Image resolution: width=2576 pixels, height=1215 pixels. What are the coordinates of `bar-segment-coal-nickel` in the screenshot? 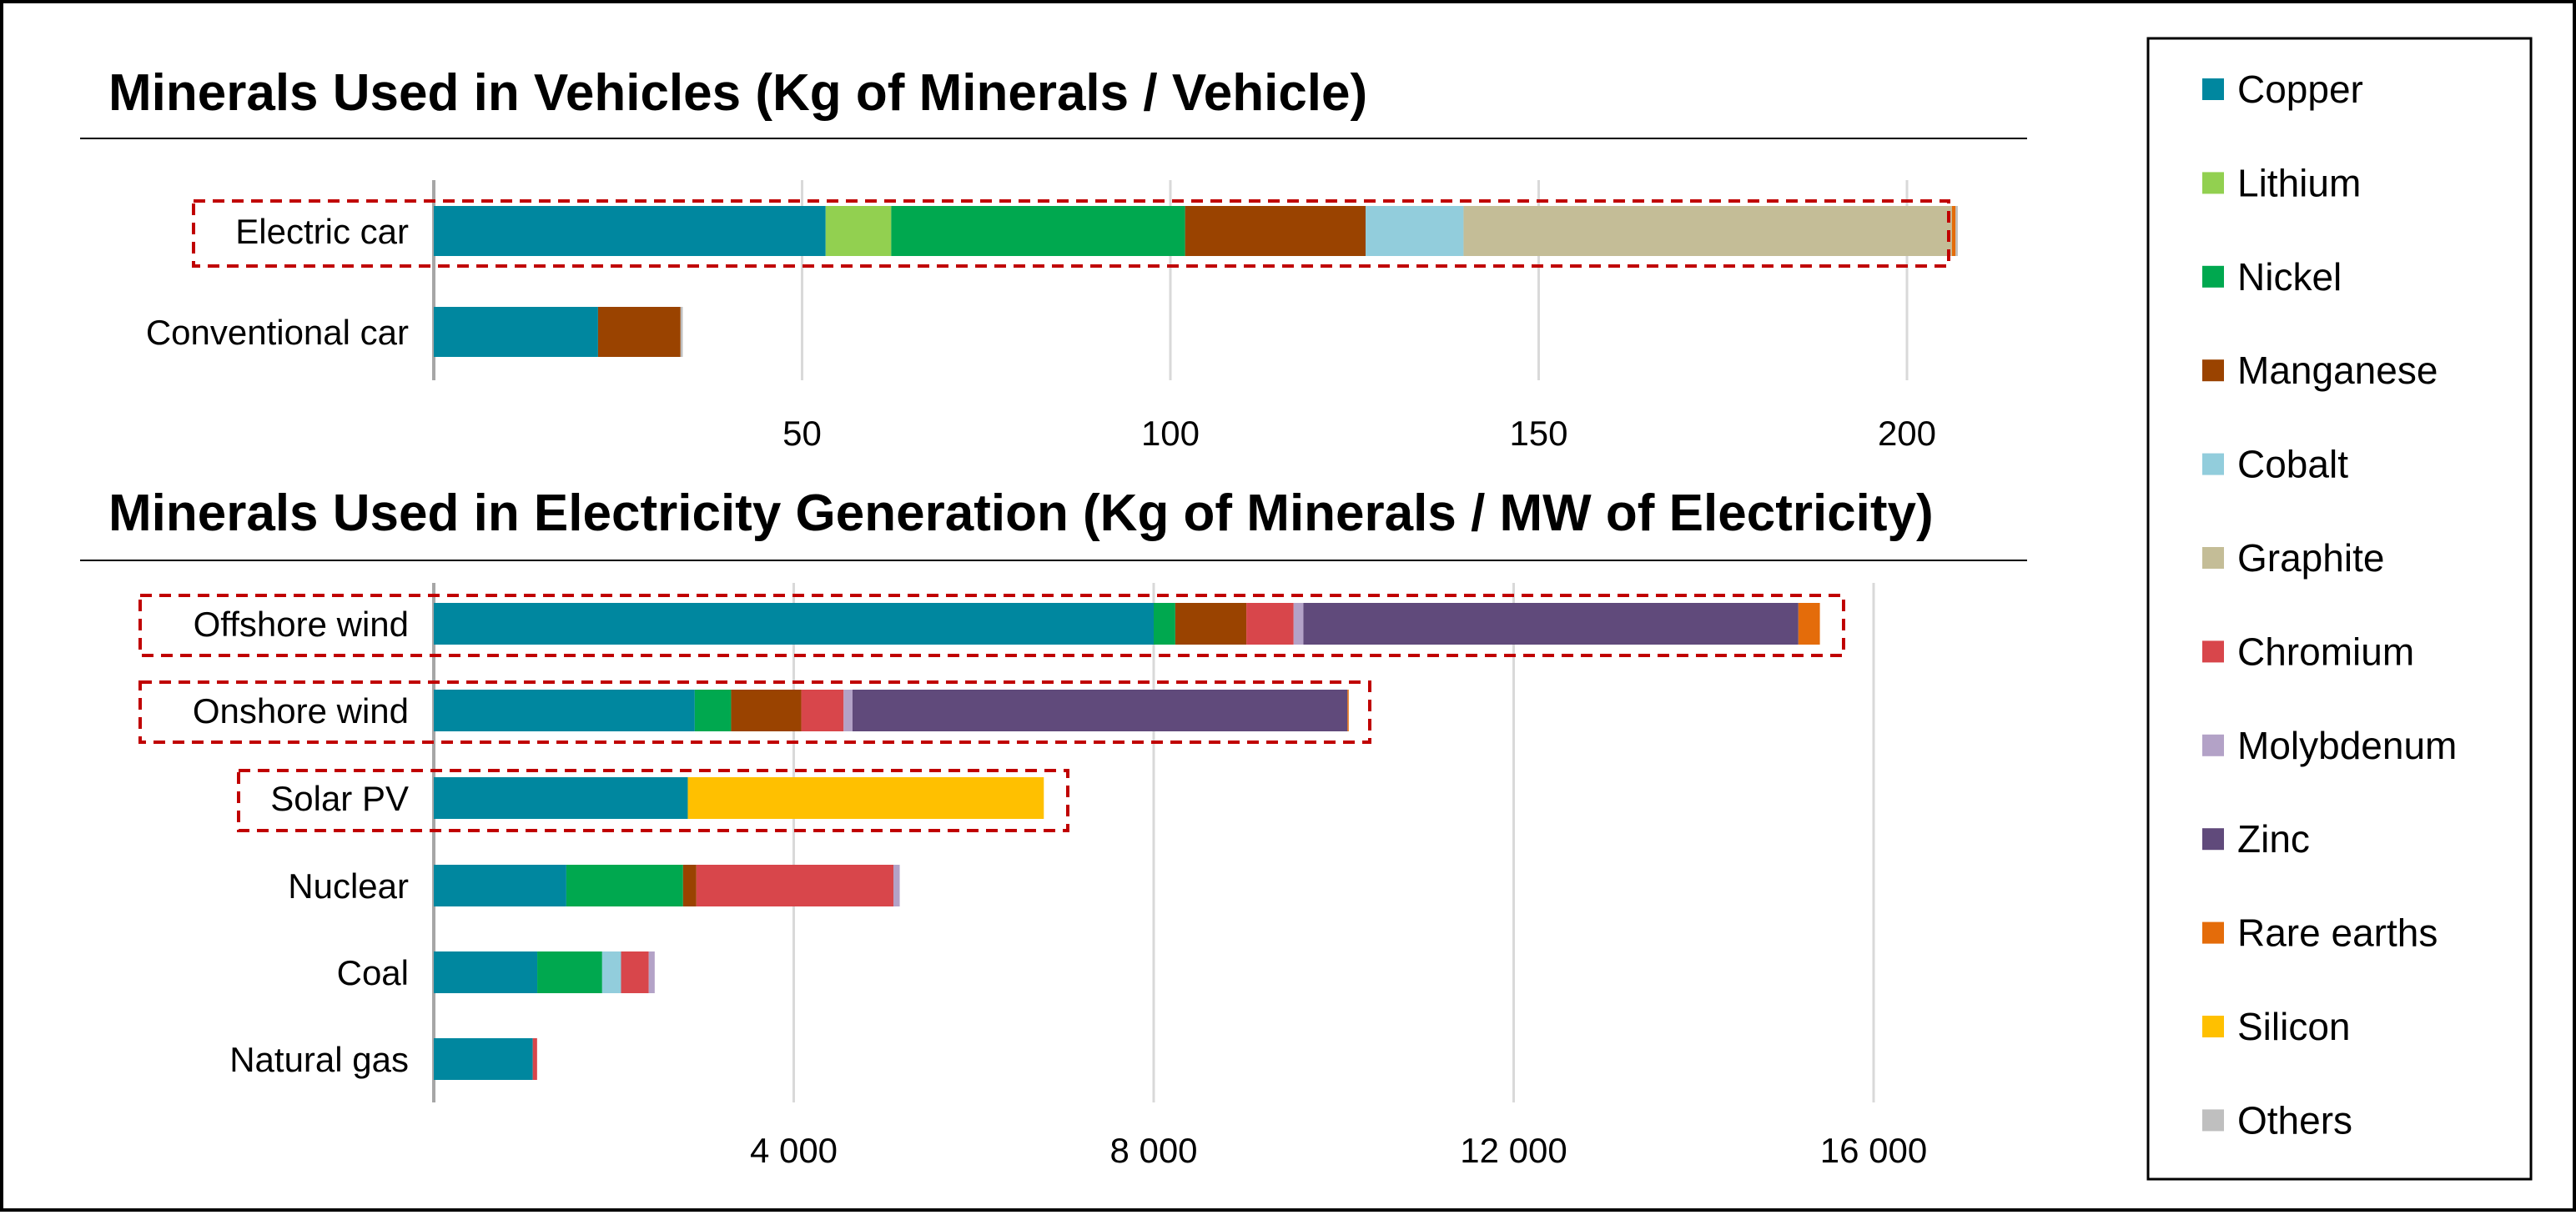 It's located at (569, 972).